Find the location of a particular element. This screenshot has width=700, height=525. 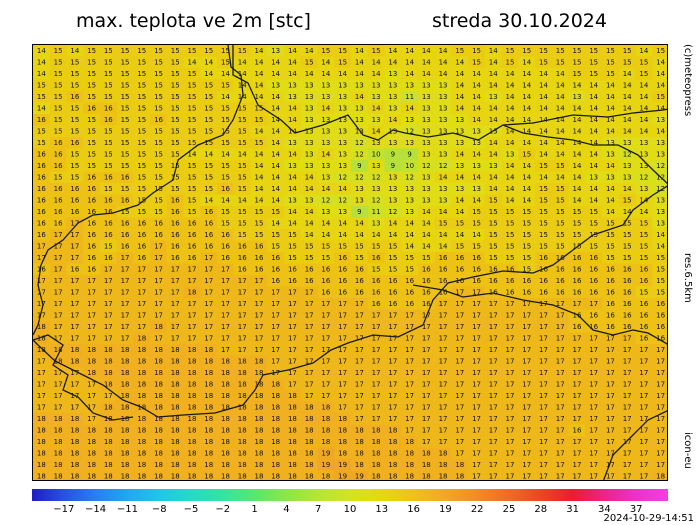

colorbar-tick-label: 31 is located at coordinates (572, 509).